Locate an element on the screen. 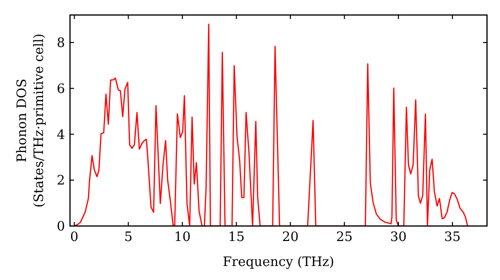 The height and width of the screenshot is (280, 500). y-tick-label: 4 is located at coordinates (60, 135).